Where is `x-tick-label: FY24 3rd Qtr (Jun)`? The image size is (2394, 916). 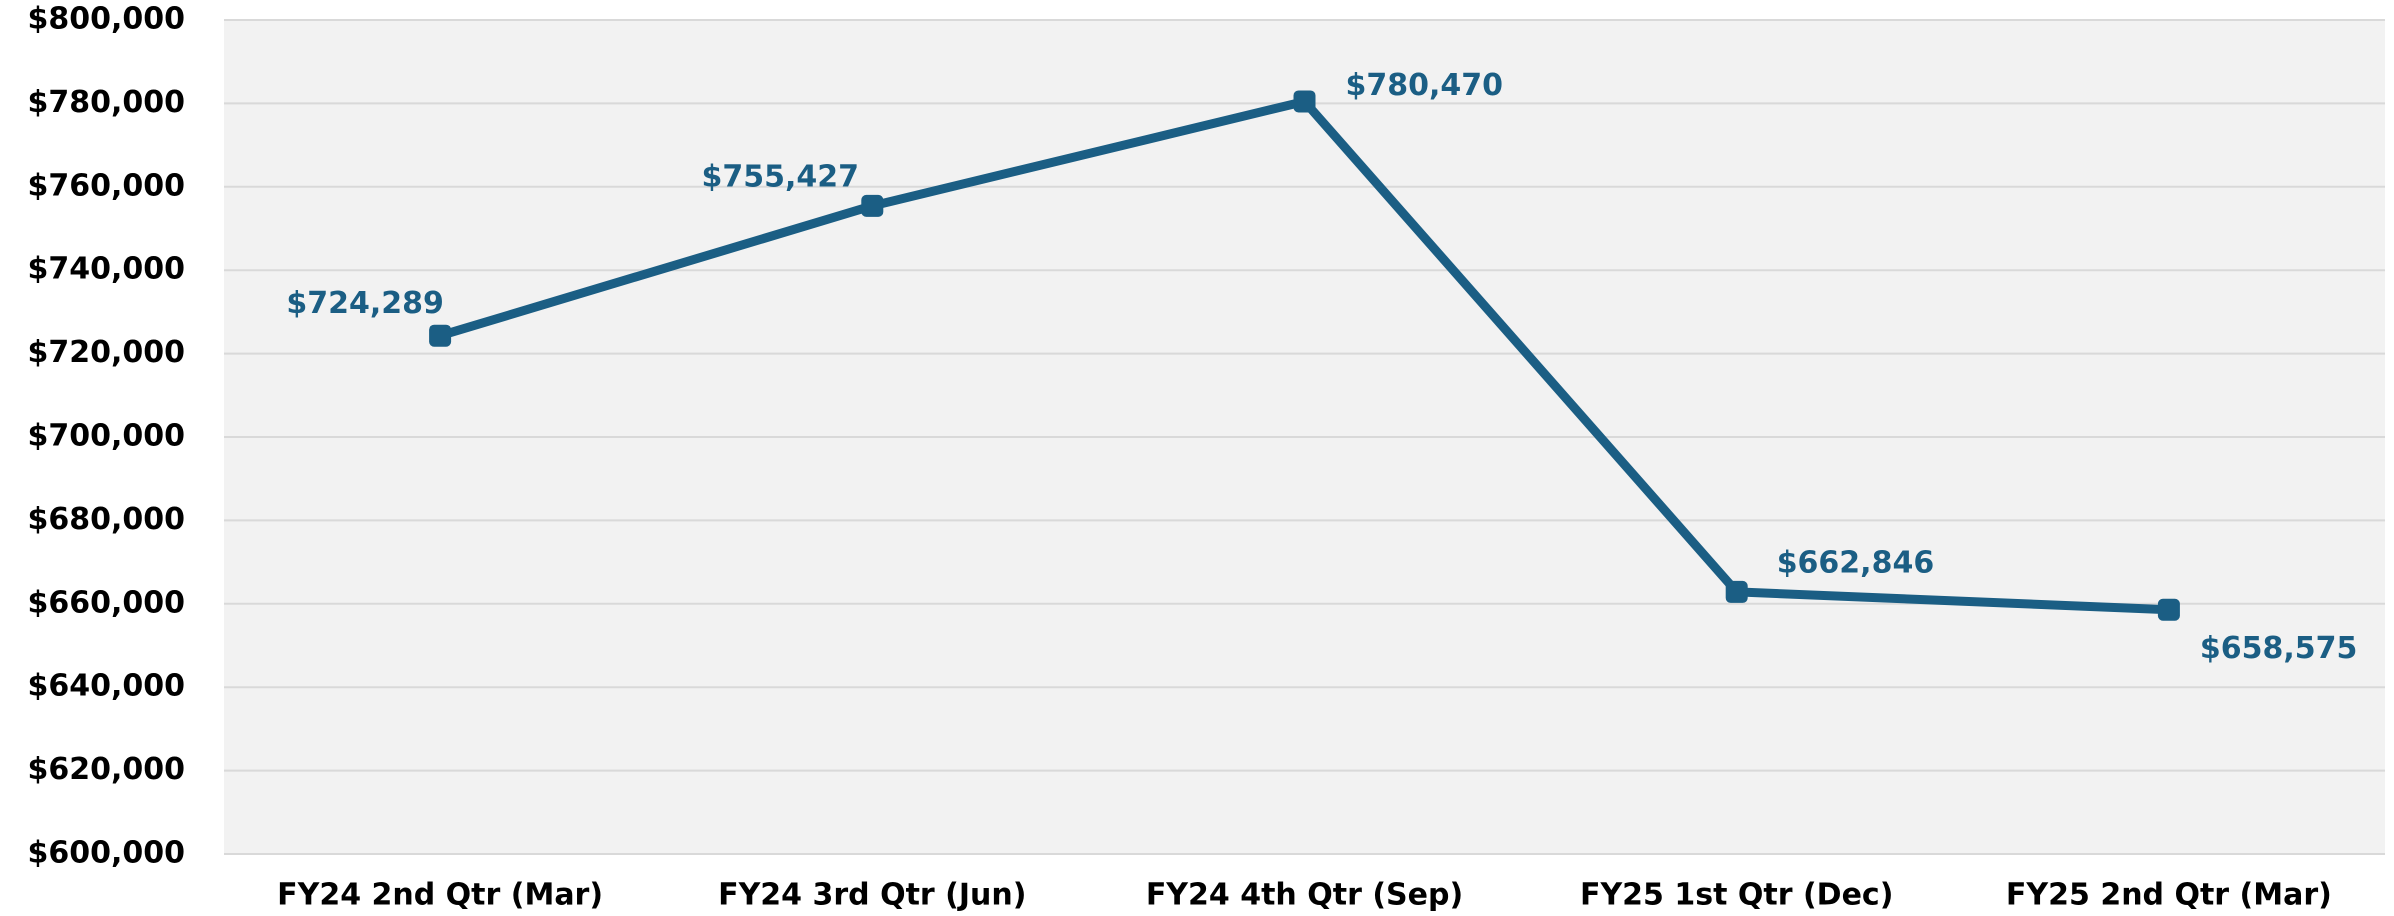
x-tick-label: FY24 3rd Qtr (Jun) is located at coordinates (872, 895).